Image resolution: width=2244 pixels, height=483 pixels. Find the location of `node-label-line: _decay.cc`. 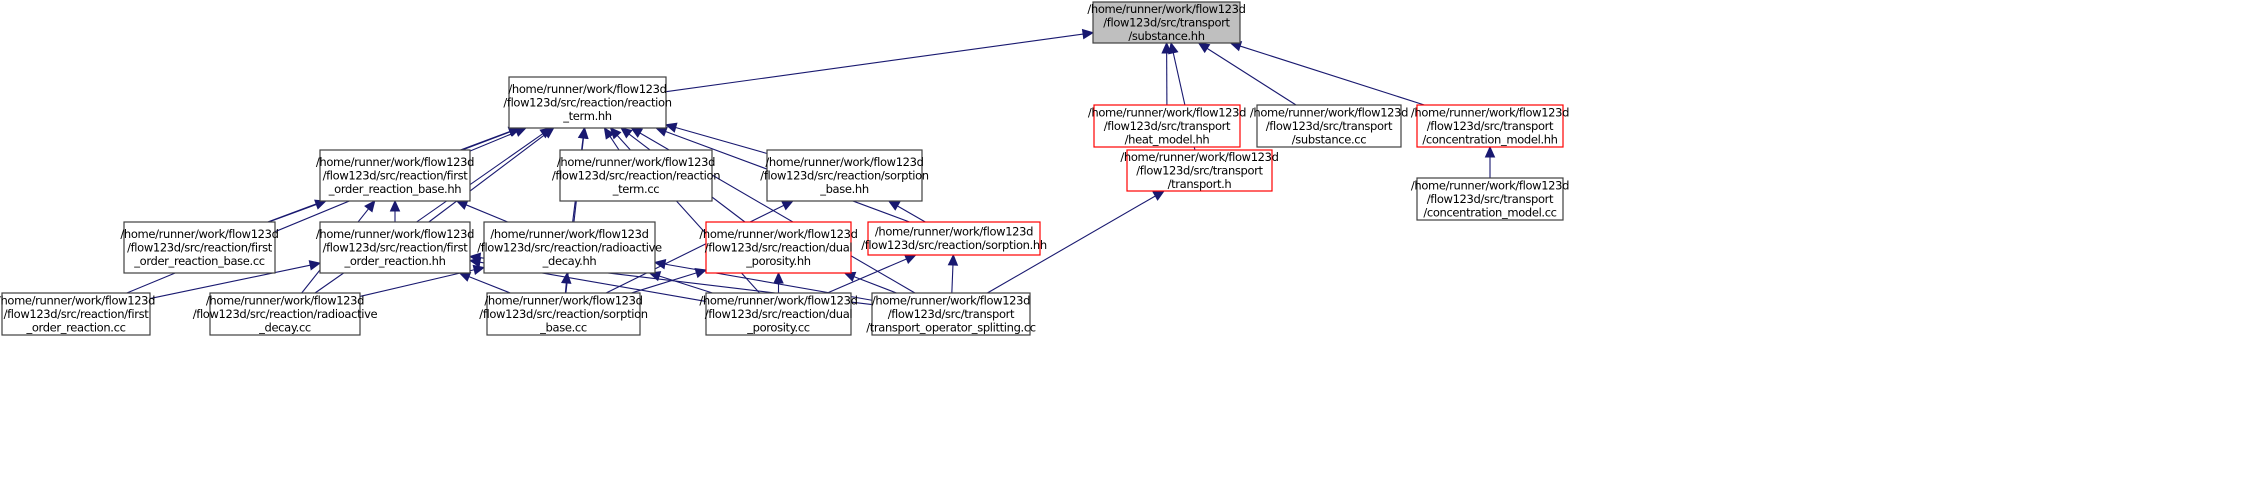

node-label-line: _decay.cc is located at coordinates (284, 327).